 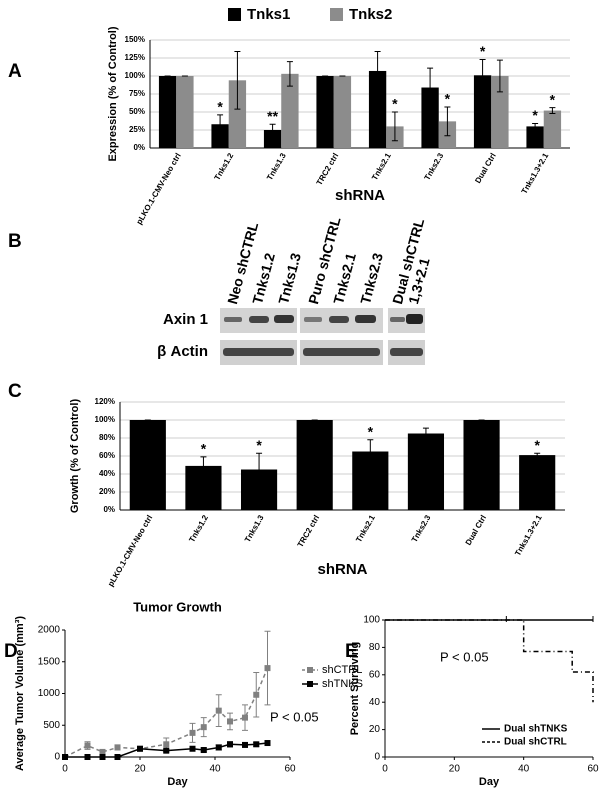 I want to click on western-blot, so click(x=322, y=336).